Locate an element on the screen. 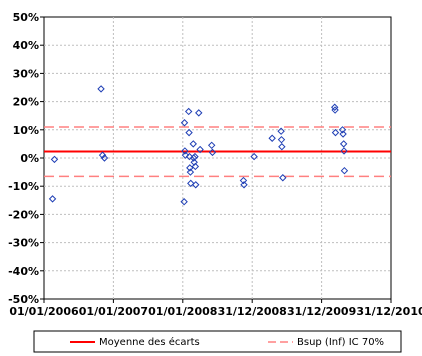 This screenshot has width=422, height=356. y-tick-label: 0% is located at coordinates (29, 158).